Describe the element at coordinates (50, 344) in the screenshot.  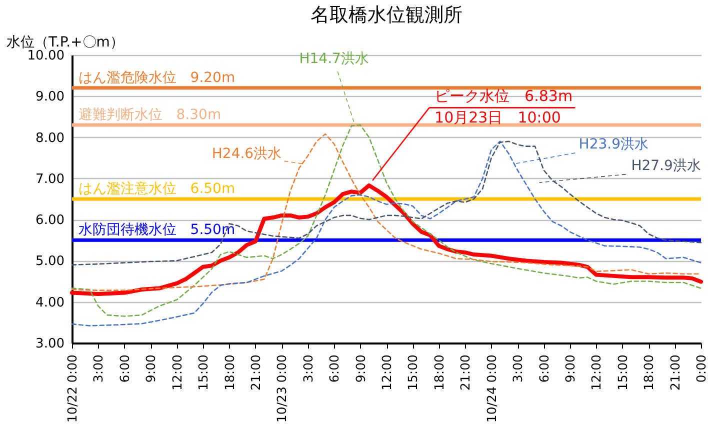
I see `y-tick-label: 3.00` at that location.